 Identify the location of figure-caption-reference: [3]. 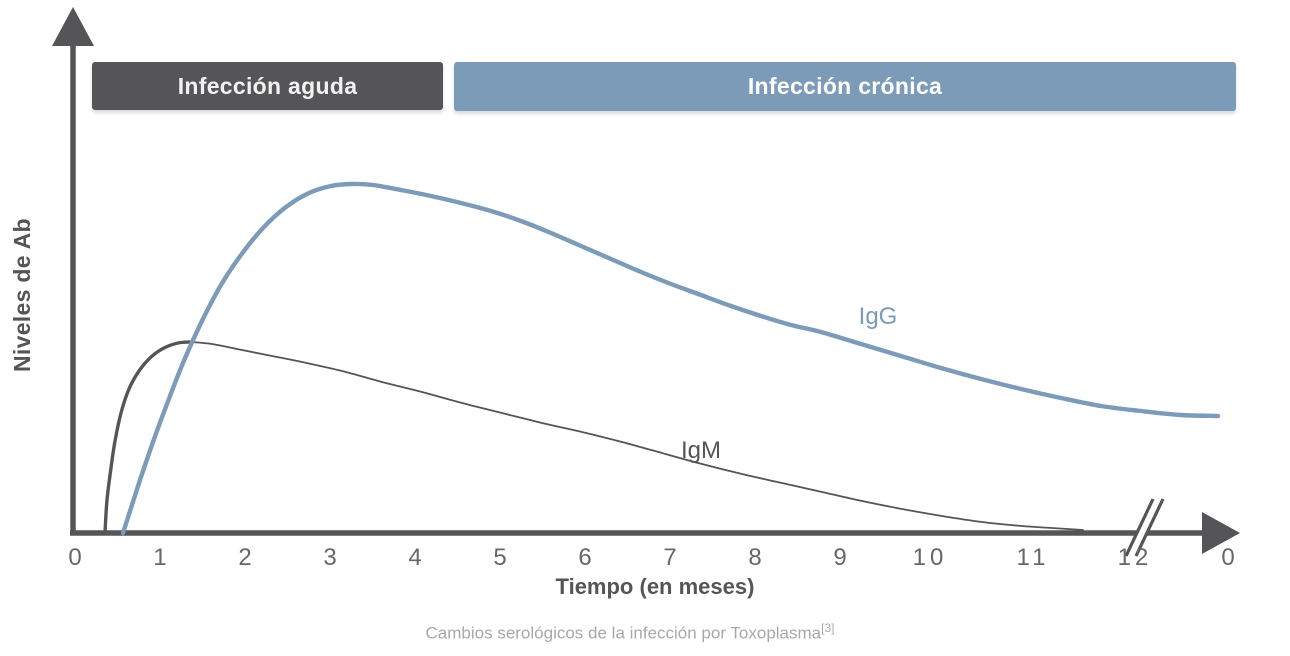
(828, 628).